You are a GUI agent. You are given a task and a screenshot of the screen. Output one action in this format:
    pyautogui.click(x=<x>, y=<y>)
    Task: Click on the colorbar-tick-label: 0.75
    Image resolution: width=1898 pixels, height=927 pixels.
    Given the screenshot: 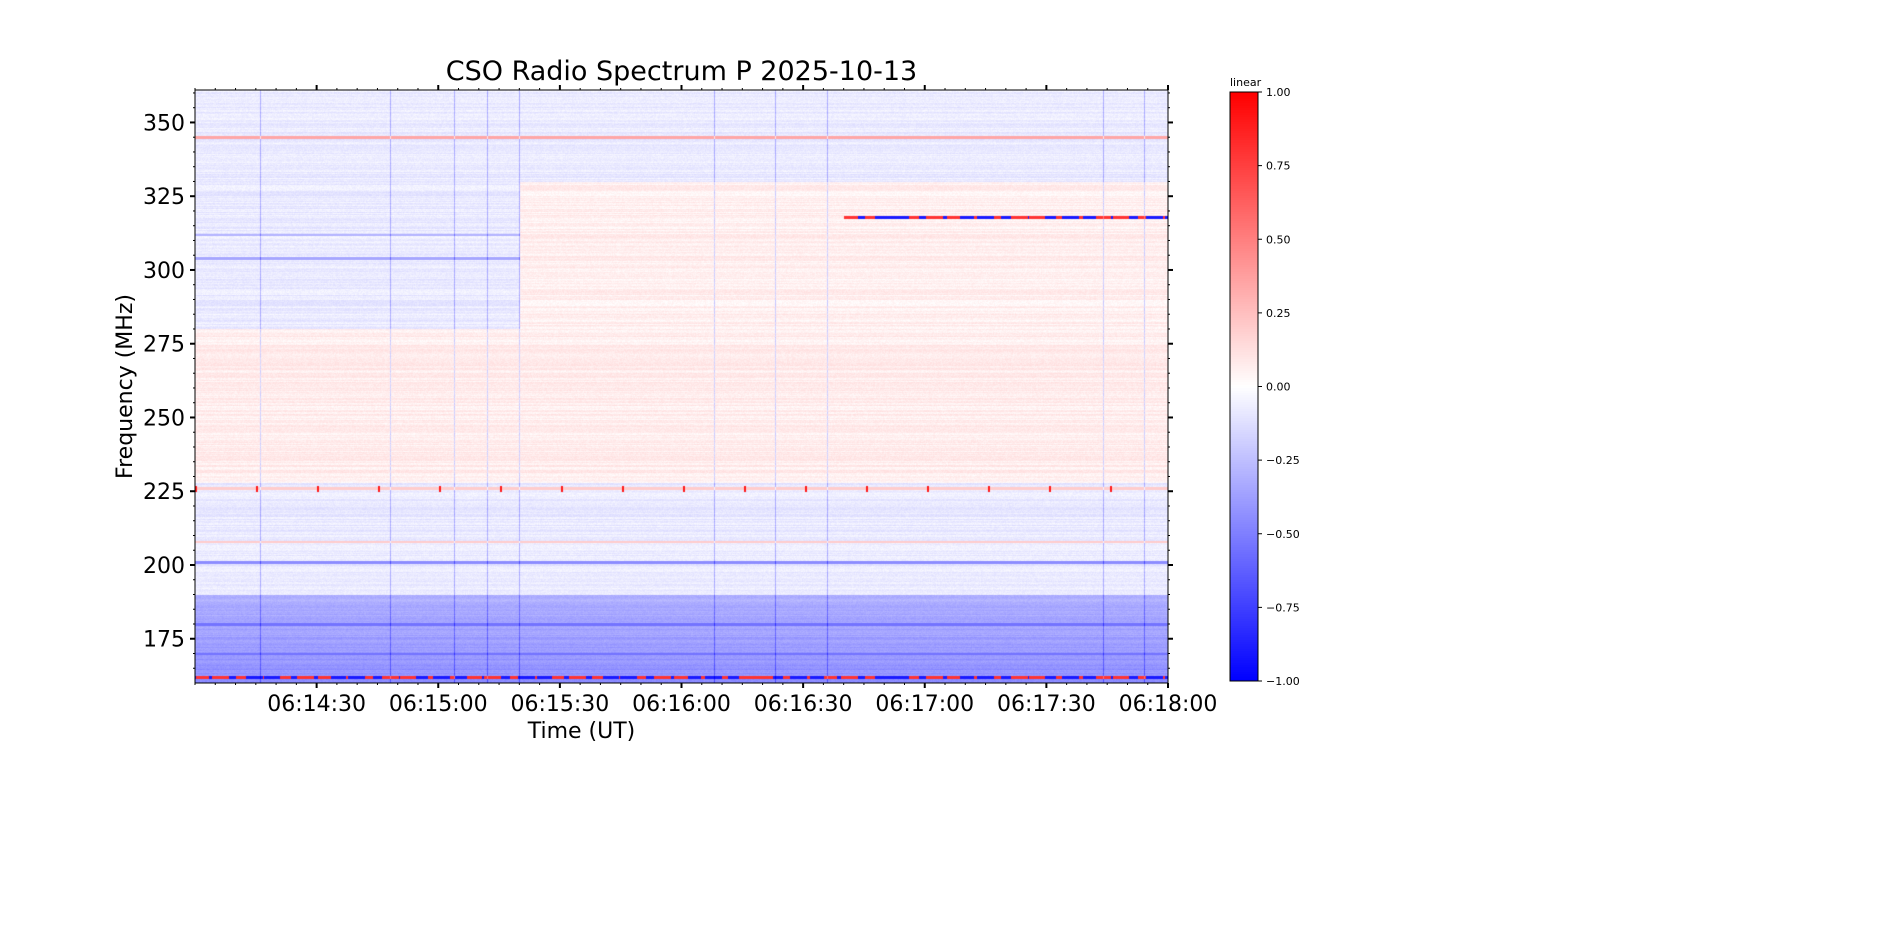 What is the action you would take?
    pyautogui.click(x=1278, y=166)
    